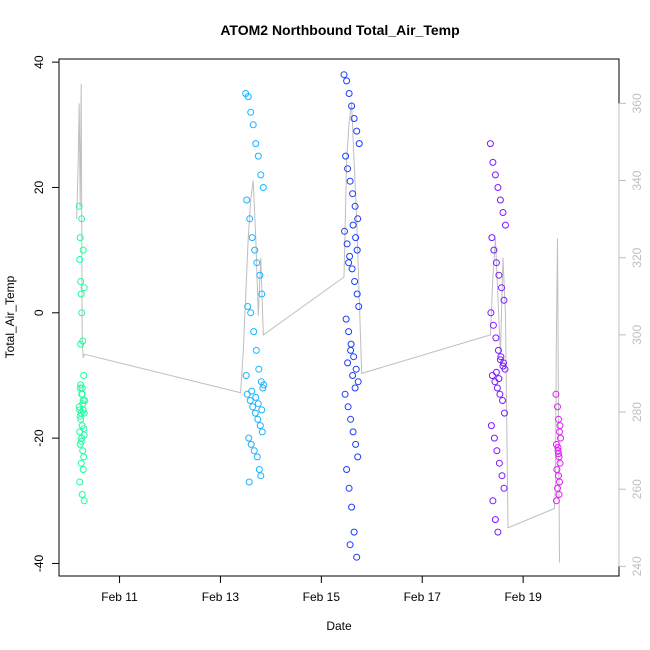 Image resolution: width=650 pixels, height=650 pixels. Describe the element at coordinates (523, 597) in the screenshot. I see `x-tick-label-4: Feb 19` at that location.